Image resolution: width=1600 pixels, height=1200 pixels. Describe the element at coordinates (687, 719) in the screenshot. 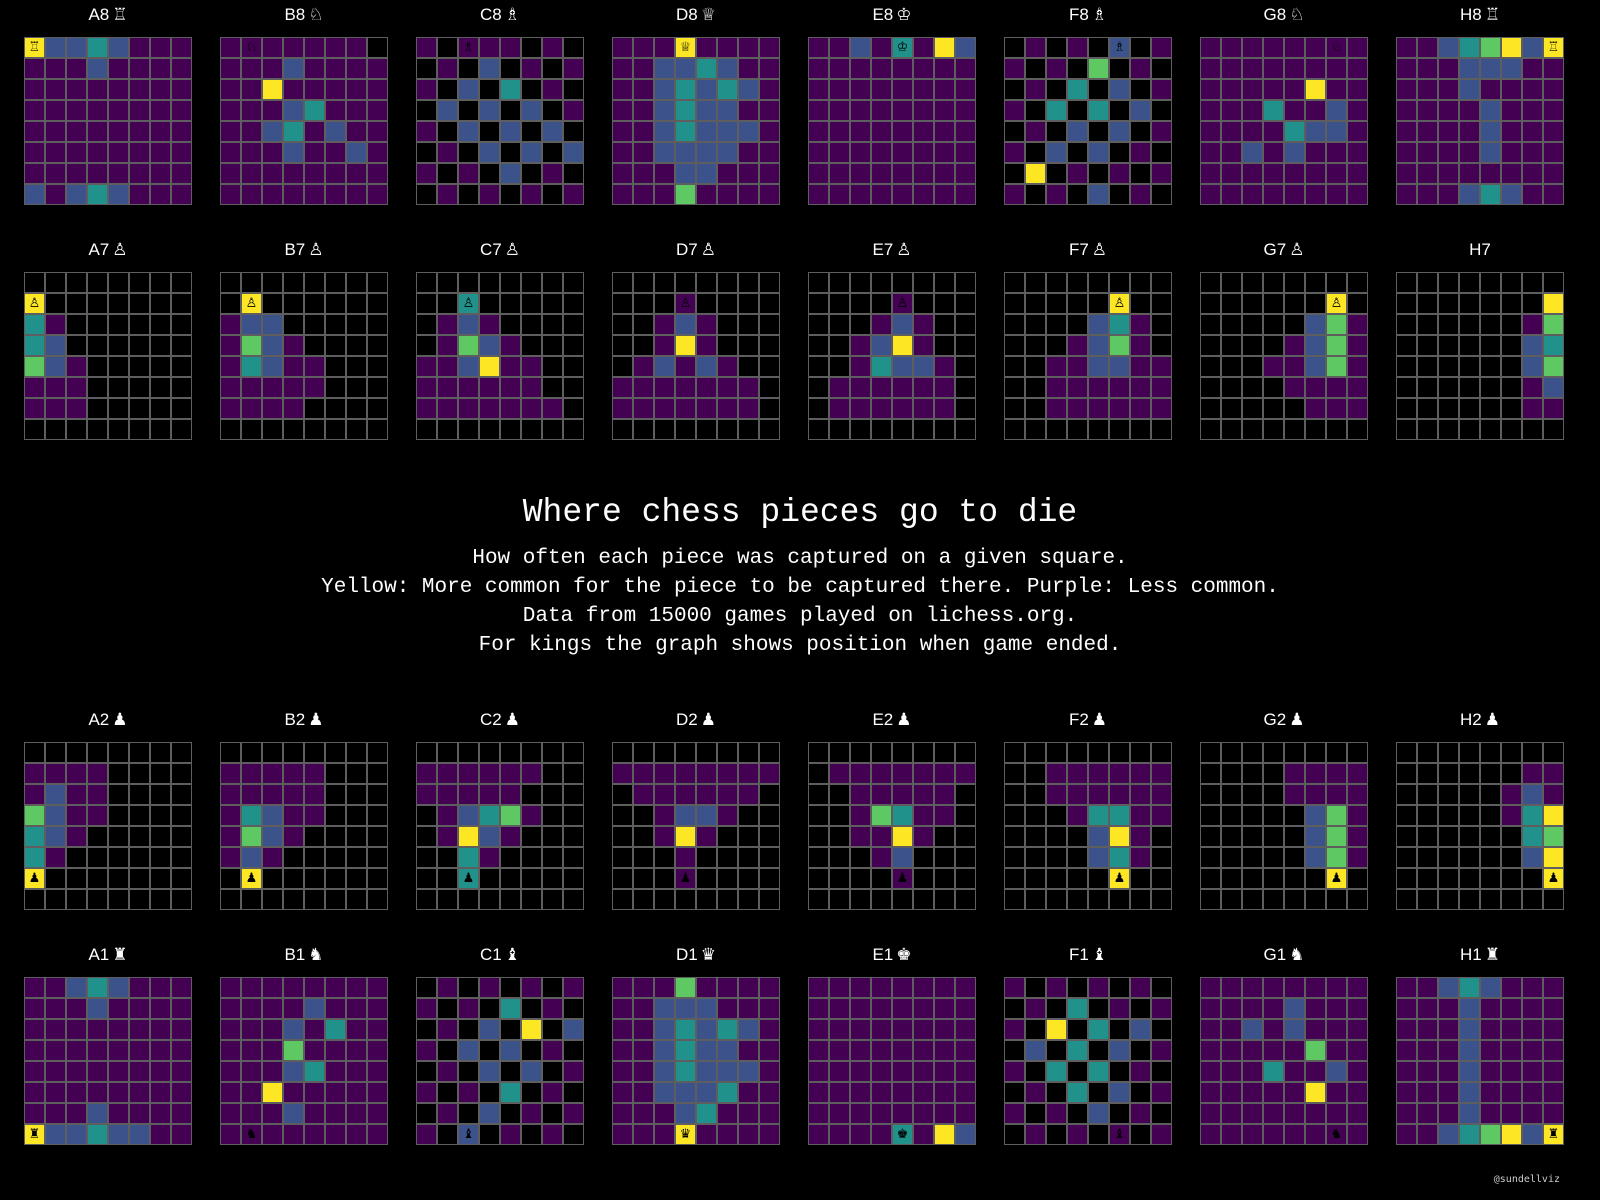

I see `square-name: D2` at that location.